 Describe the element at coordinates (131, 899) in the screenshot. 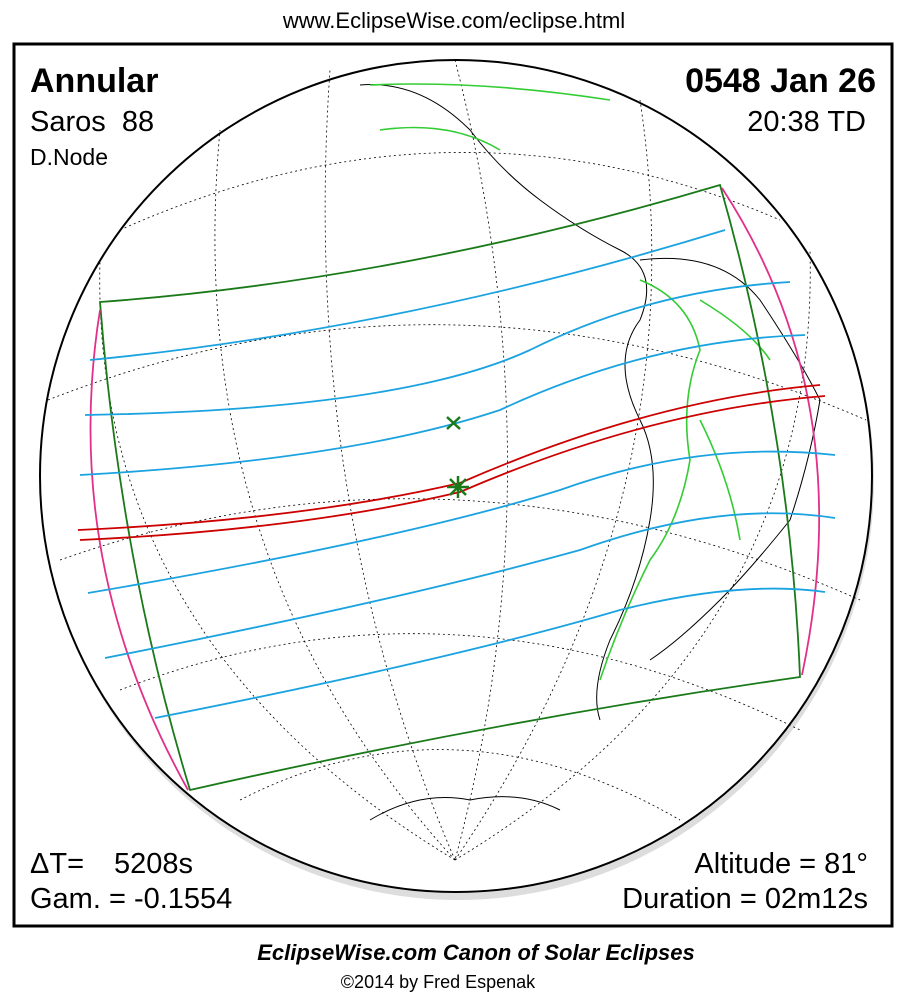

I see `gamma: Gam. = -0.1554` at that location.